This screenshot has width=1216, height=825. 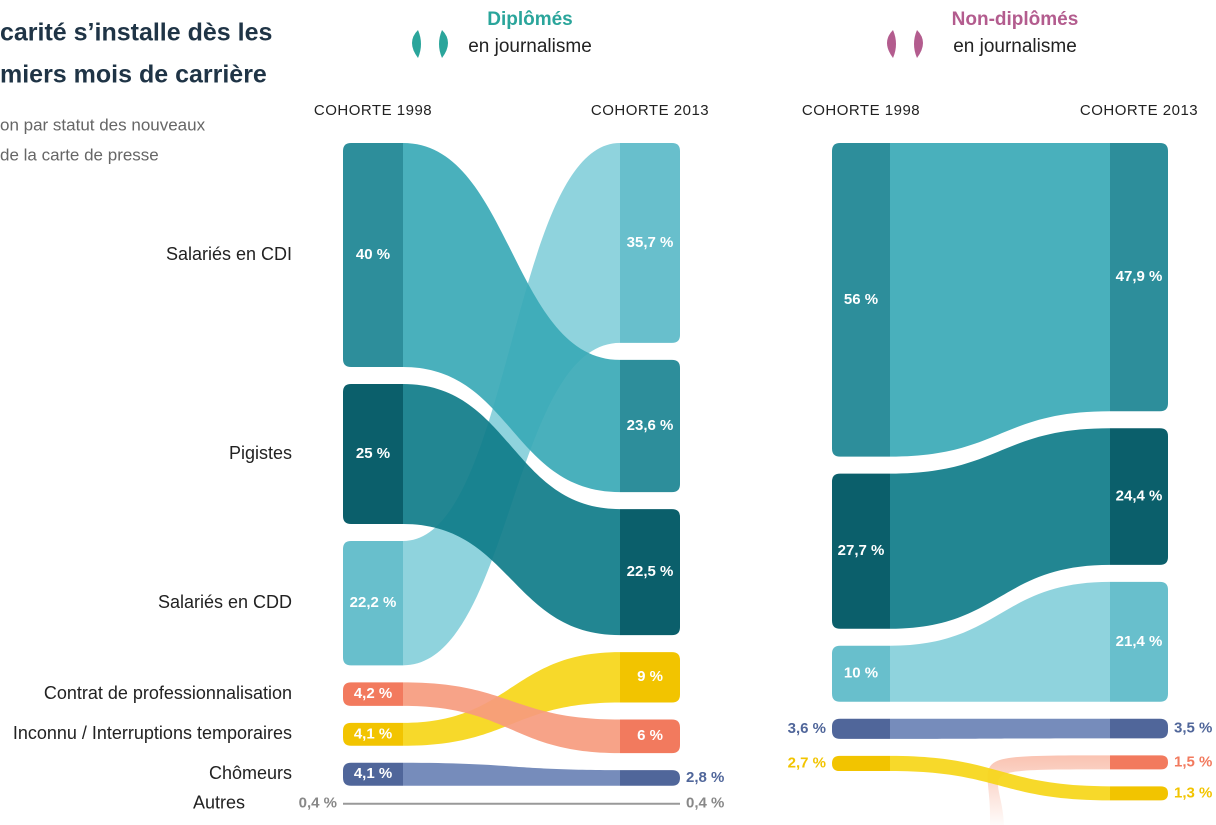 What do you see at coordinates (1015, 19) in the screenshot?
I see `panel-title: Non-diplômés` at bounding box center [1015, 19].